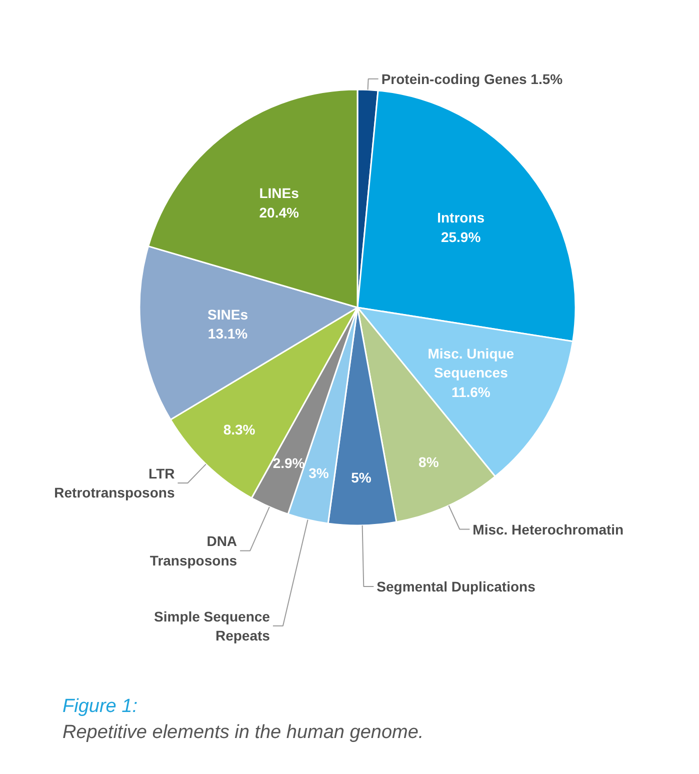  I want to click on slice-label: Misc. Unique Sequences, so click(471, 363).